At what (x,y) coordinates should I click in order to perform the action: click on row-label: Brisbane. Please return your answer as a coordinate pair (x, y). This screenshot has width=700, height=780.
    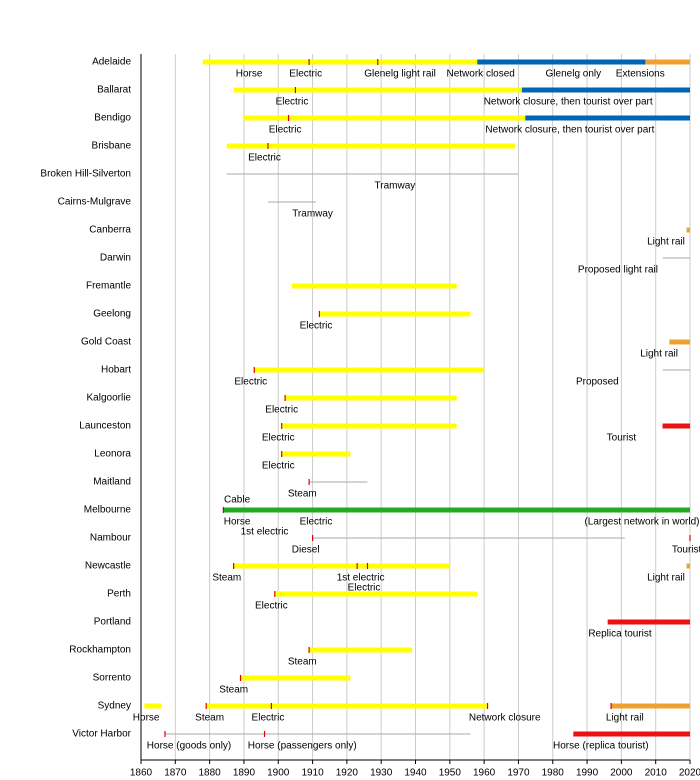
    Looking at the image, I should click on (112, 146).